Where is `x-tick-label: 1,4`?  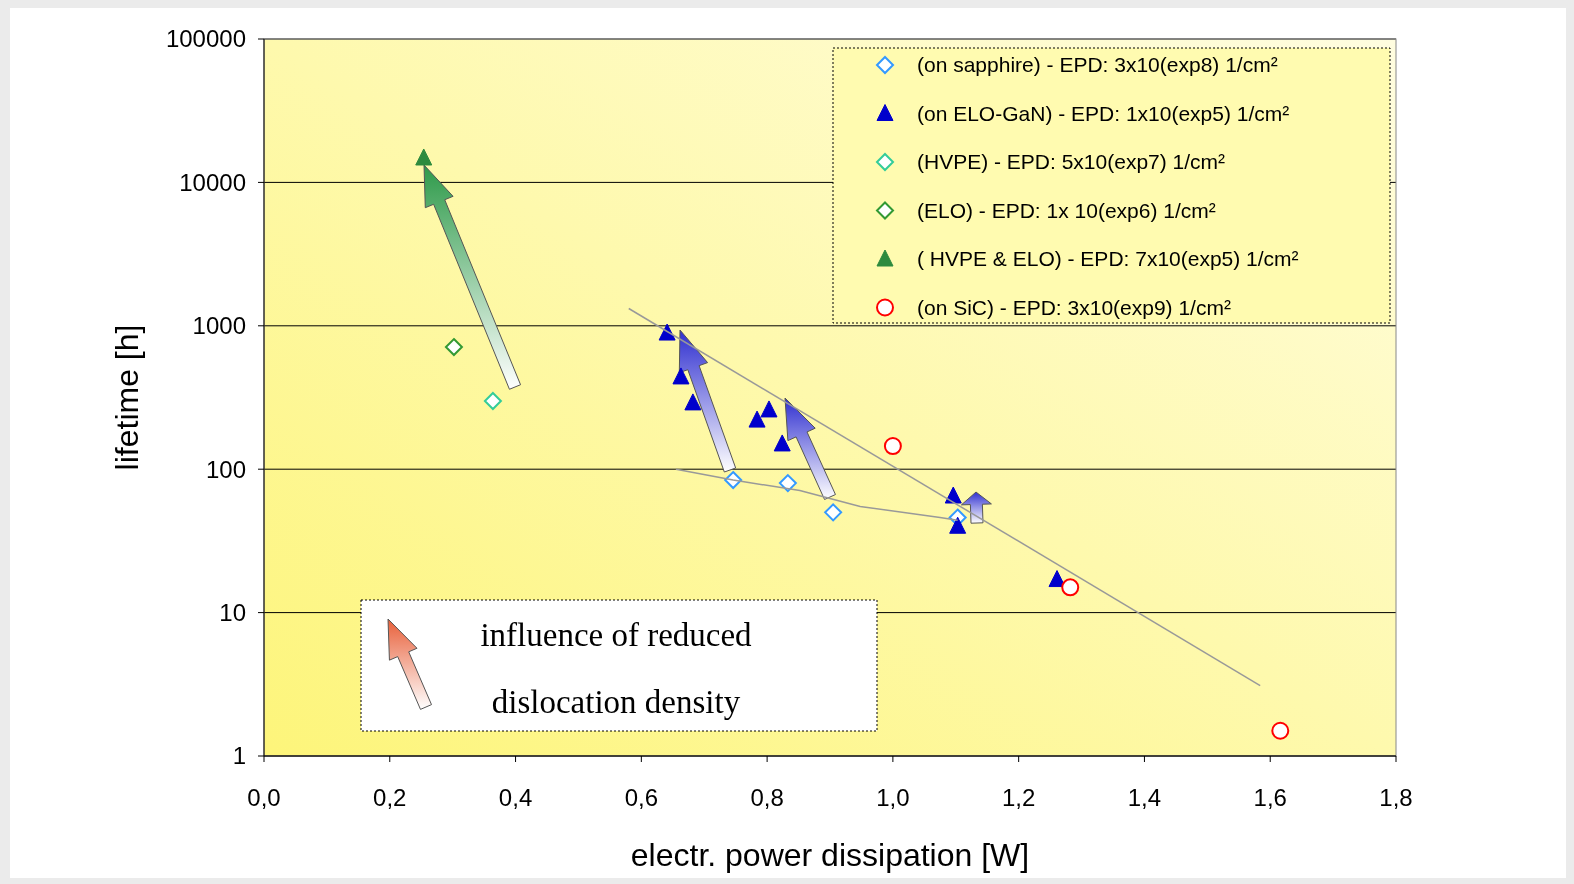 x-tick-label: 1,4 is located at coordinates (1144, 797).